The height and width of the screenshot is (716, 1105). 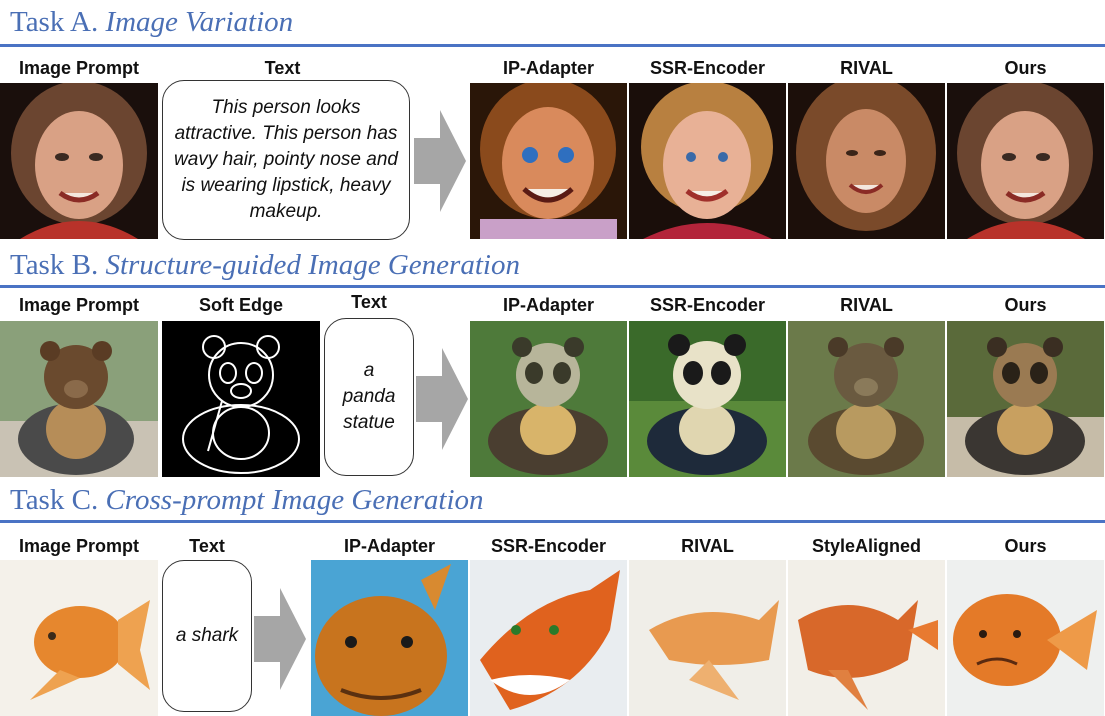 What do you see at coordinates (79, 161) in the screenshot?
I see `task-a-image-prompt` at bounding box center [79, 161].